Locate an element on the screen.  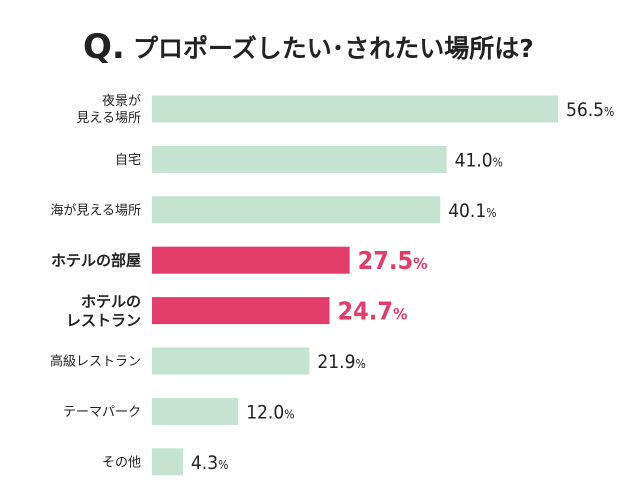
value-label-4: 24.7% is located at coordinates (373, 311).